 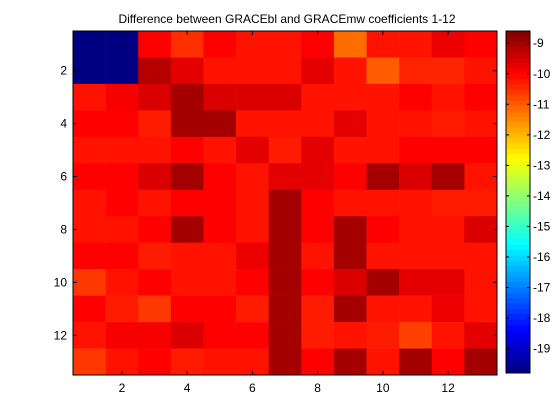 I want to click on colorbar: -9 -10 -11 -12 -13 -14 -15 -16 -17 -18 -19, so click(x=528, y=202).